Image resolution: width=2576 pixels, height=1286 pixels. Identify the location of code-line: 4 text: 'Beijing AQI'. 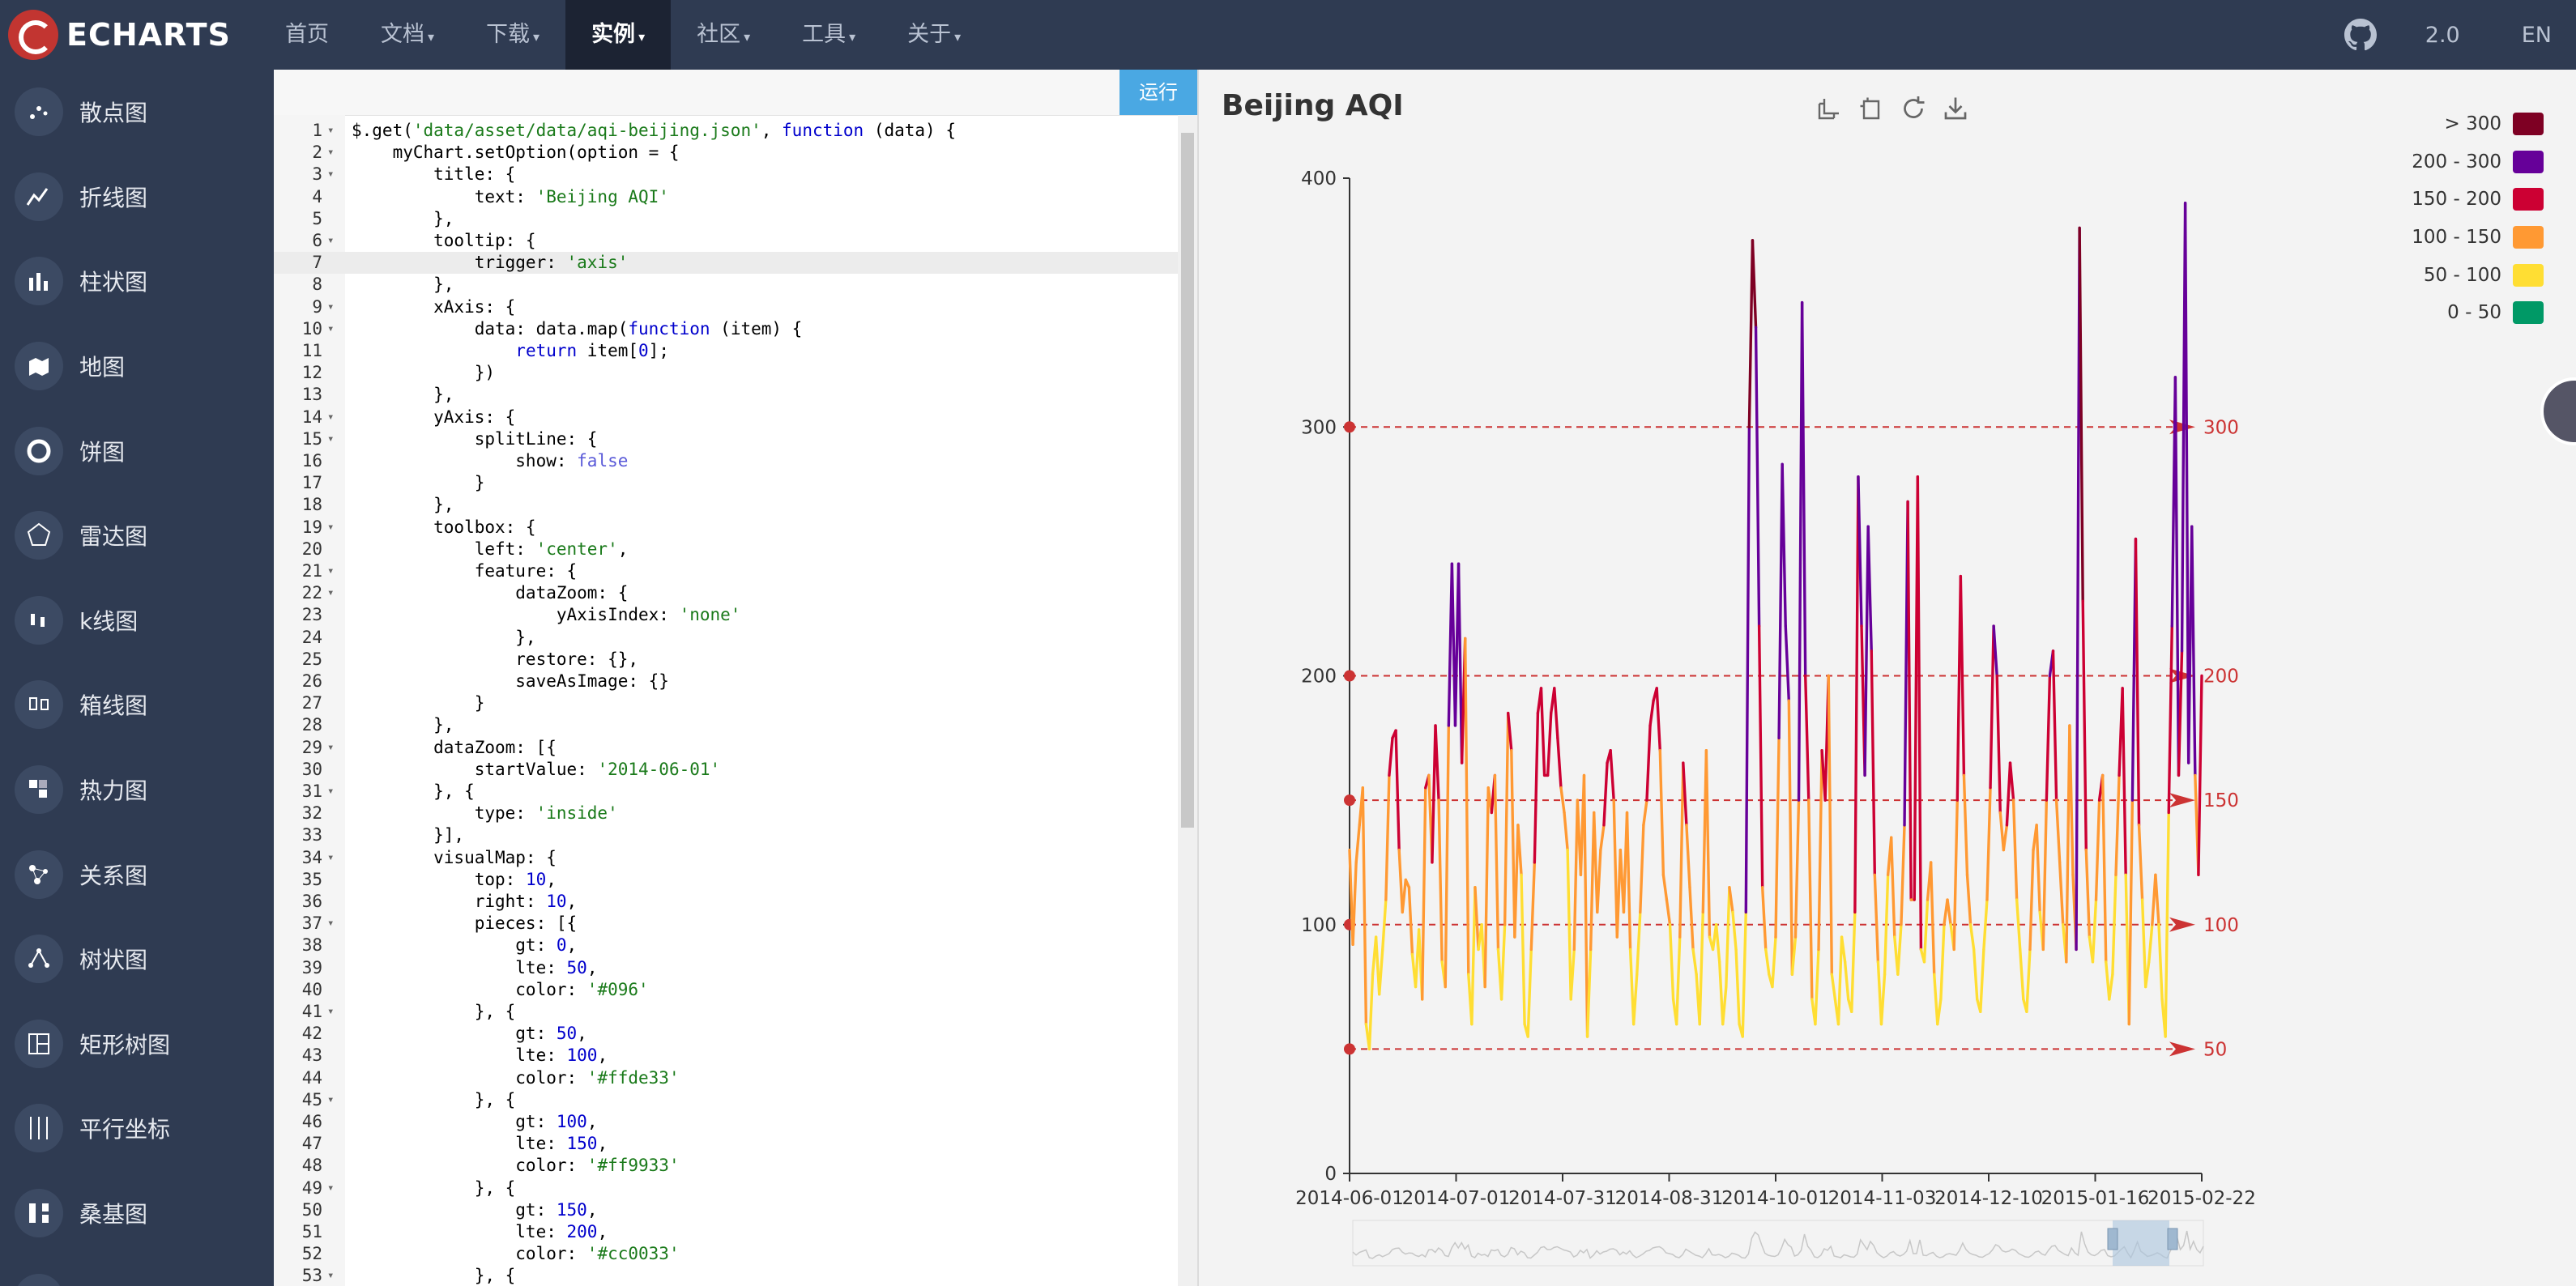
(726, 197).